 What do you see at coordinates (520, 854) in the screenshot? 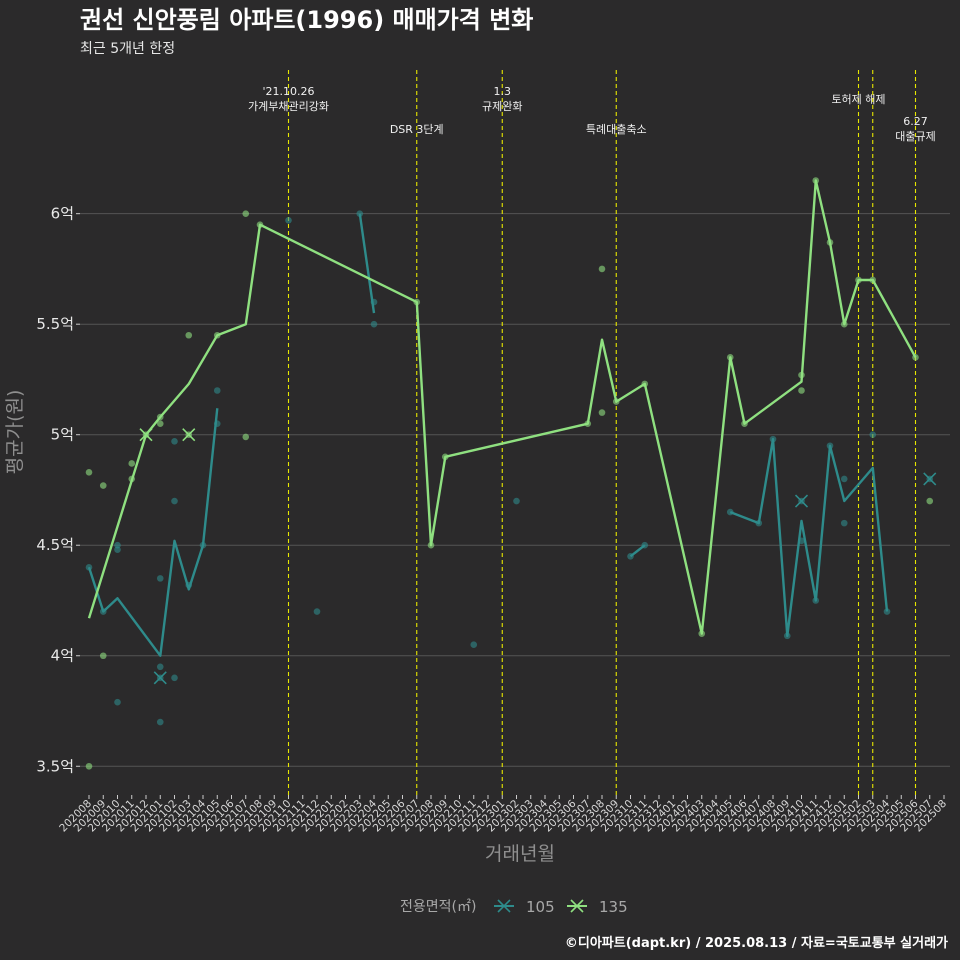
I see `x-axis-title: 거래년월` at bounding box center [520, 854].